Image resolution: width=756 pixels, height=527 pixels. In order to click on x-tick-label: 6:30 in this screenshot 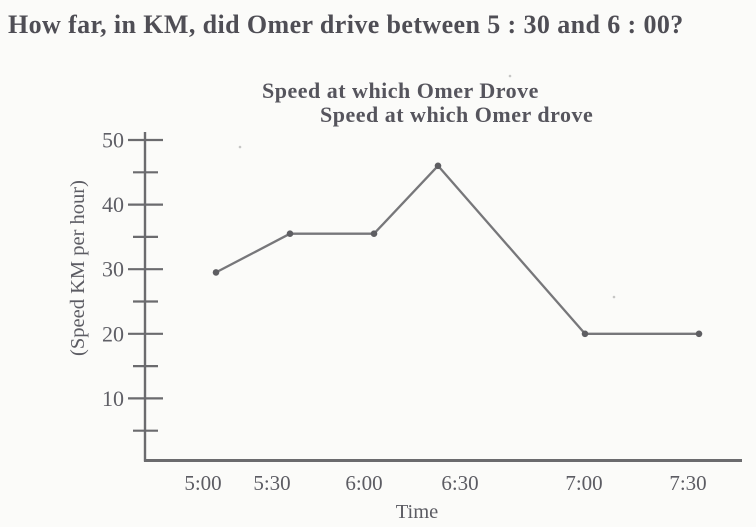, I will do `click(459, 483)`.